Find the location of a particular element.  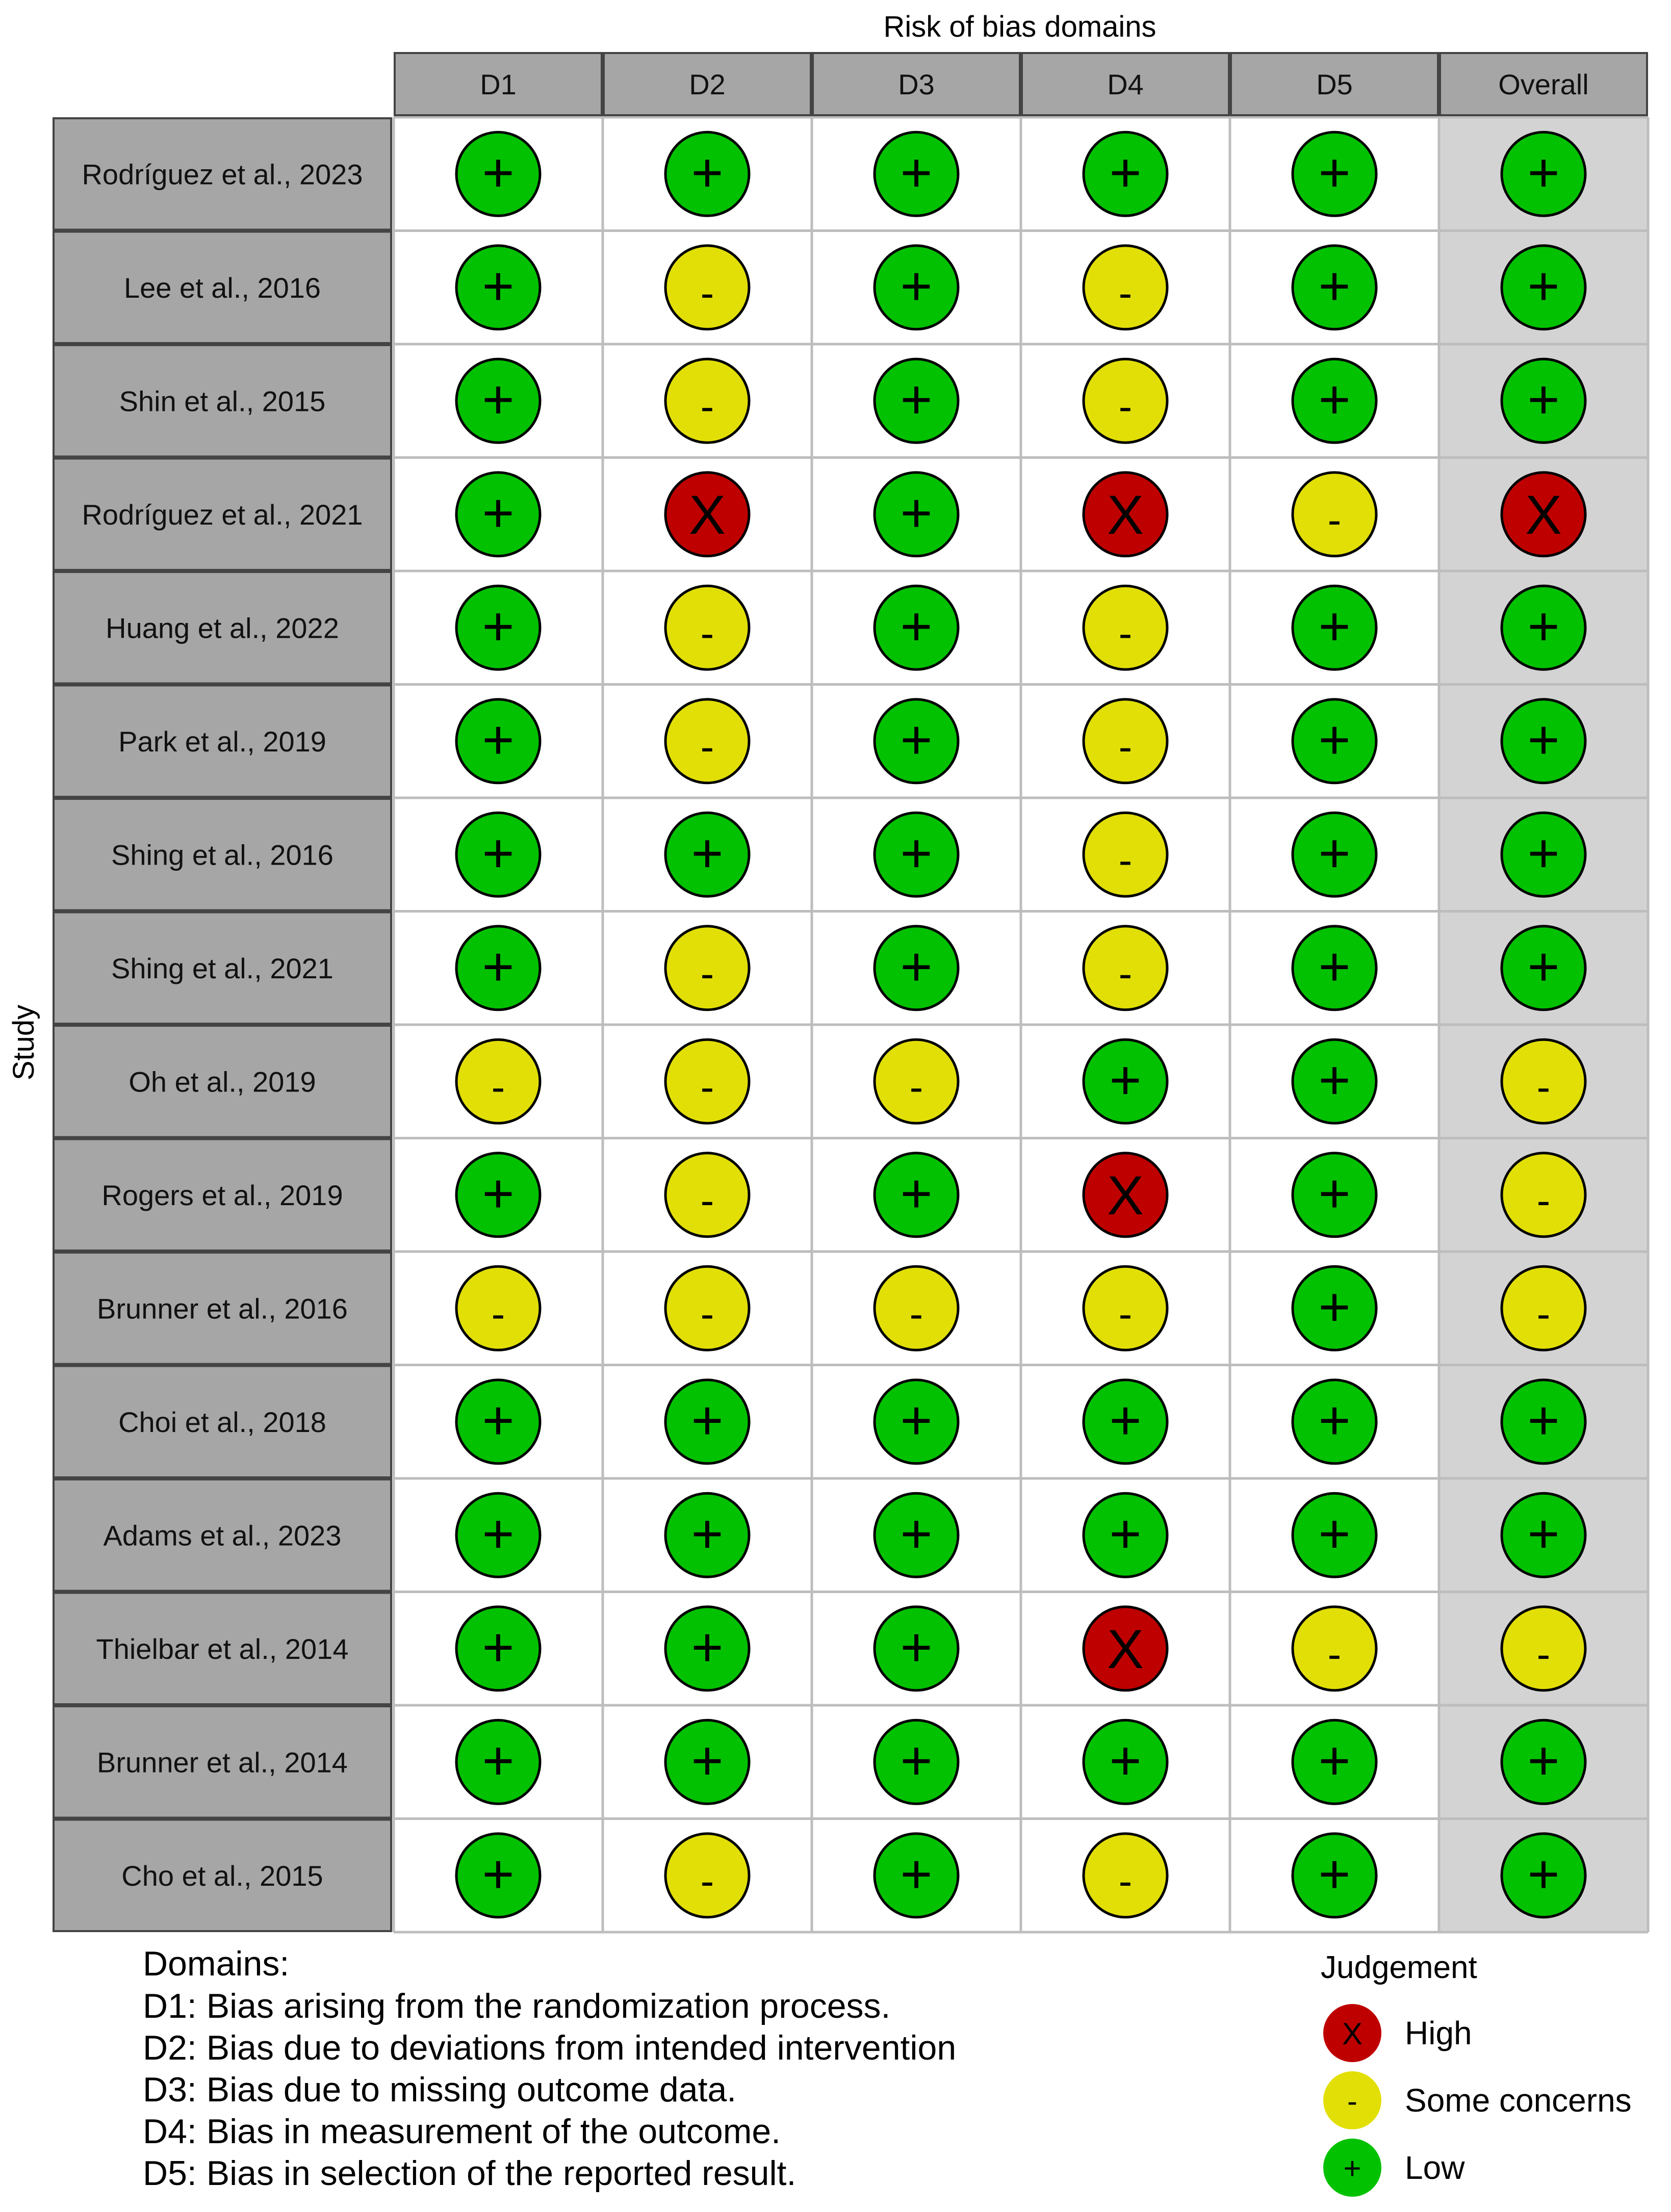

legend-title: Judgement is located at coordinates (1399, 1968).